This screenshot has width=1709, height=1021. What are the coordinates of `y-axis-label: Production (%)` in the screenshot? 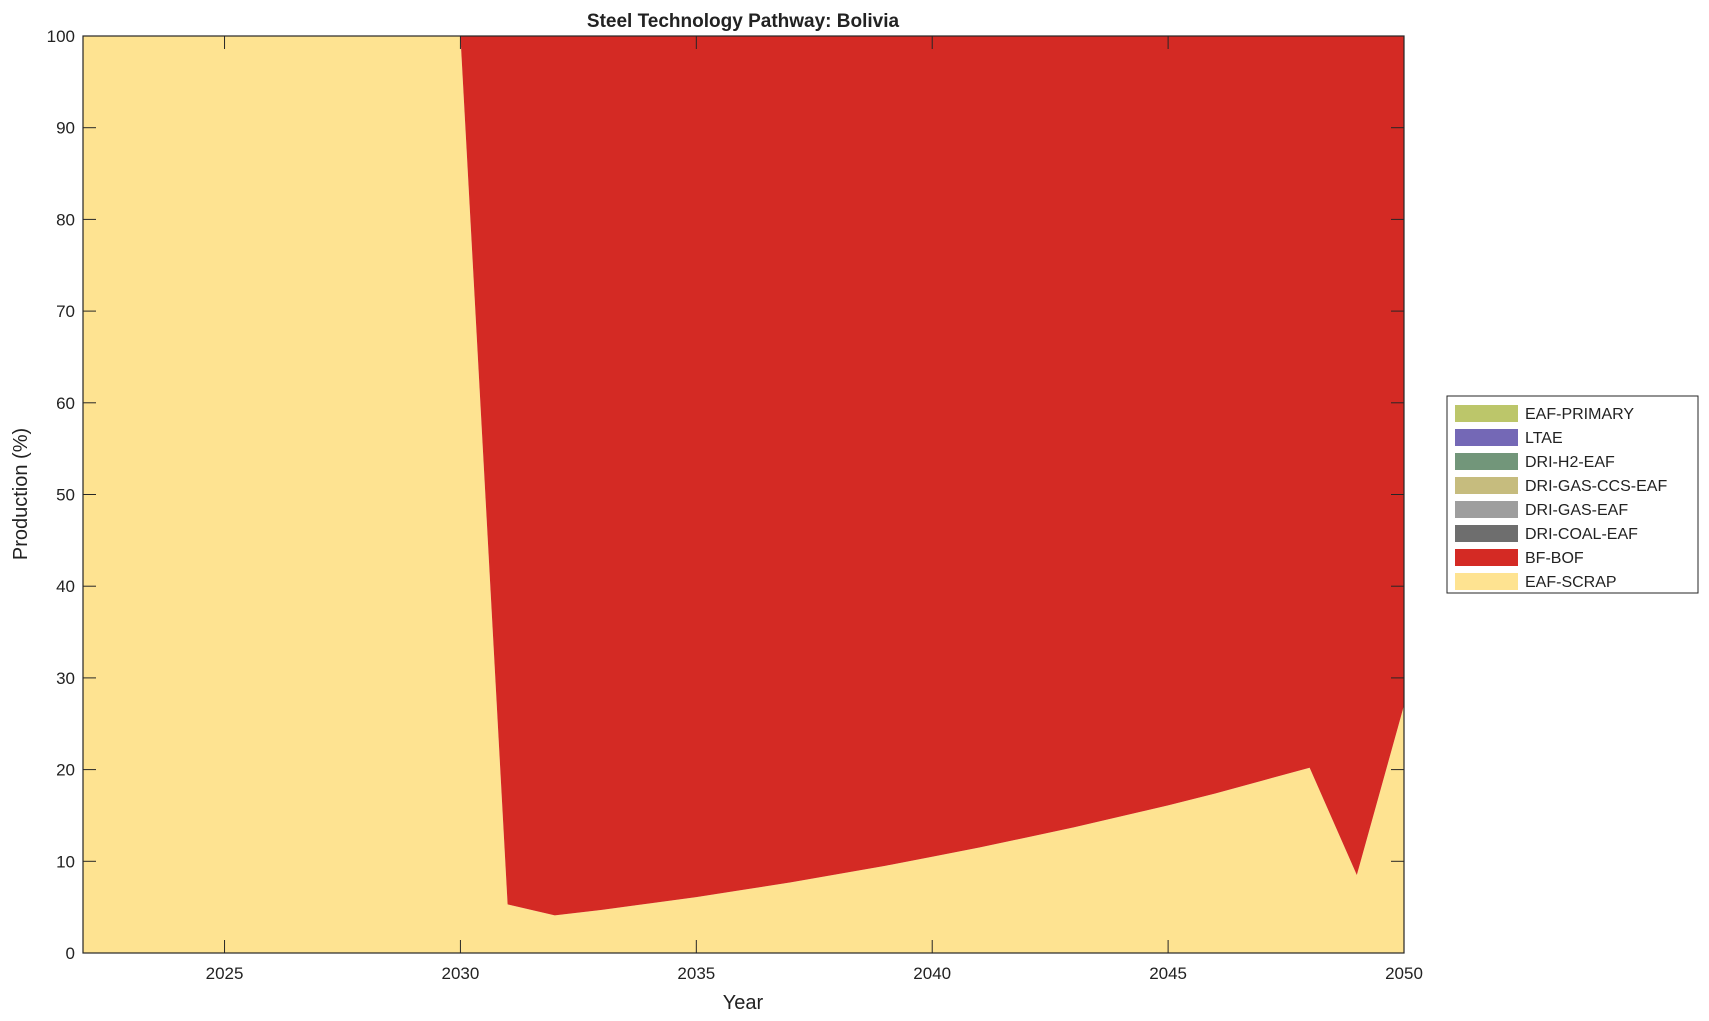 It's located at (21, 494).